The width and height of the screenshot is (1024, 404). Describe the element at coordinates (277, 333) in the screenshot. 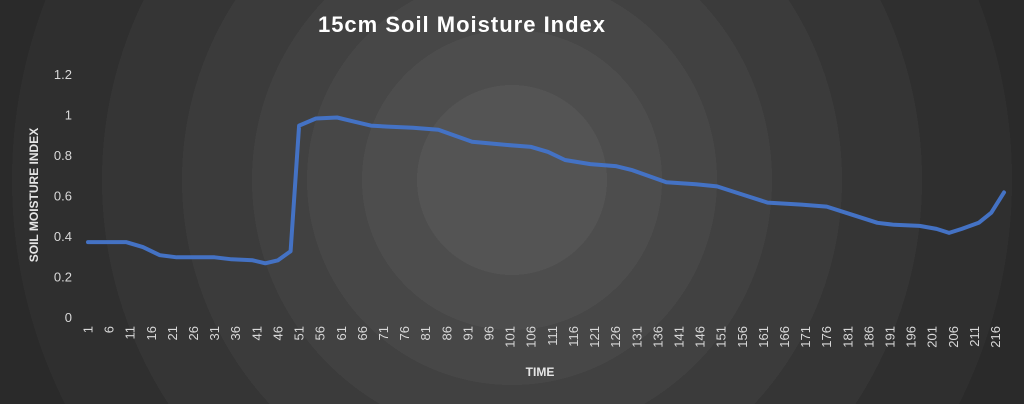

I see `x-tick-label: 46` at that location.